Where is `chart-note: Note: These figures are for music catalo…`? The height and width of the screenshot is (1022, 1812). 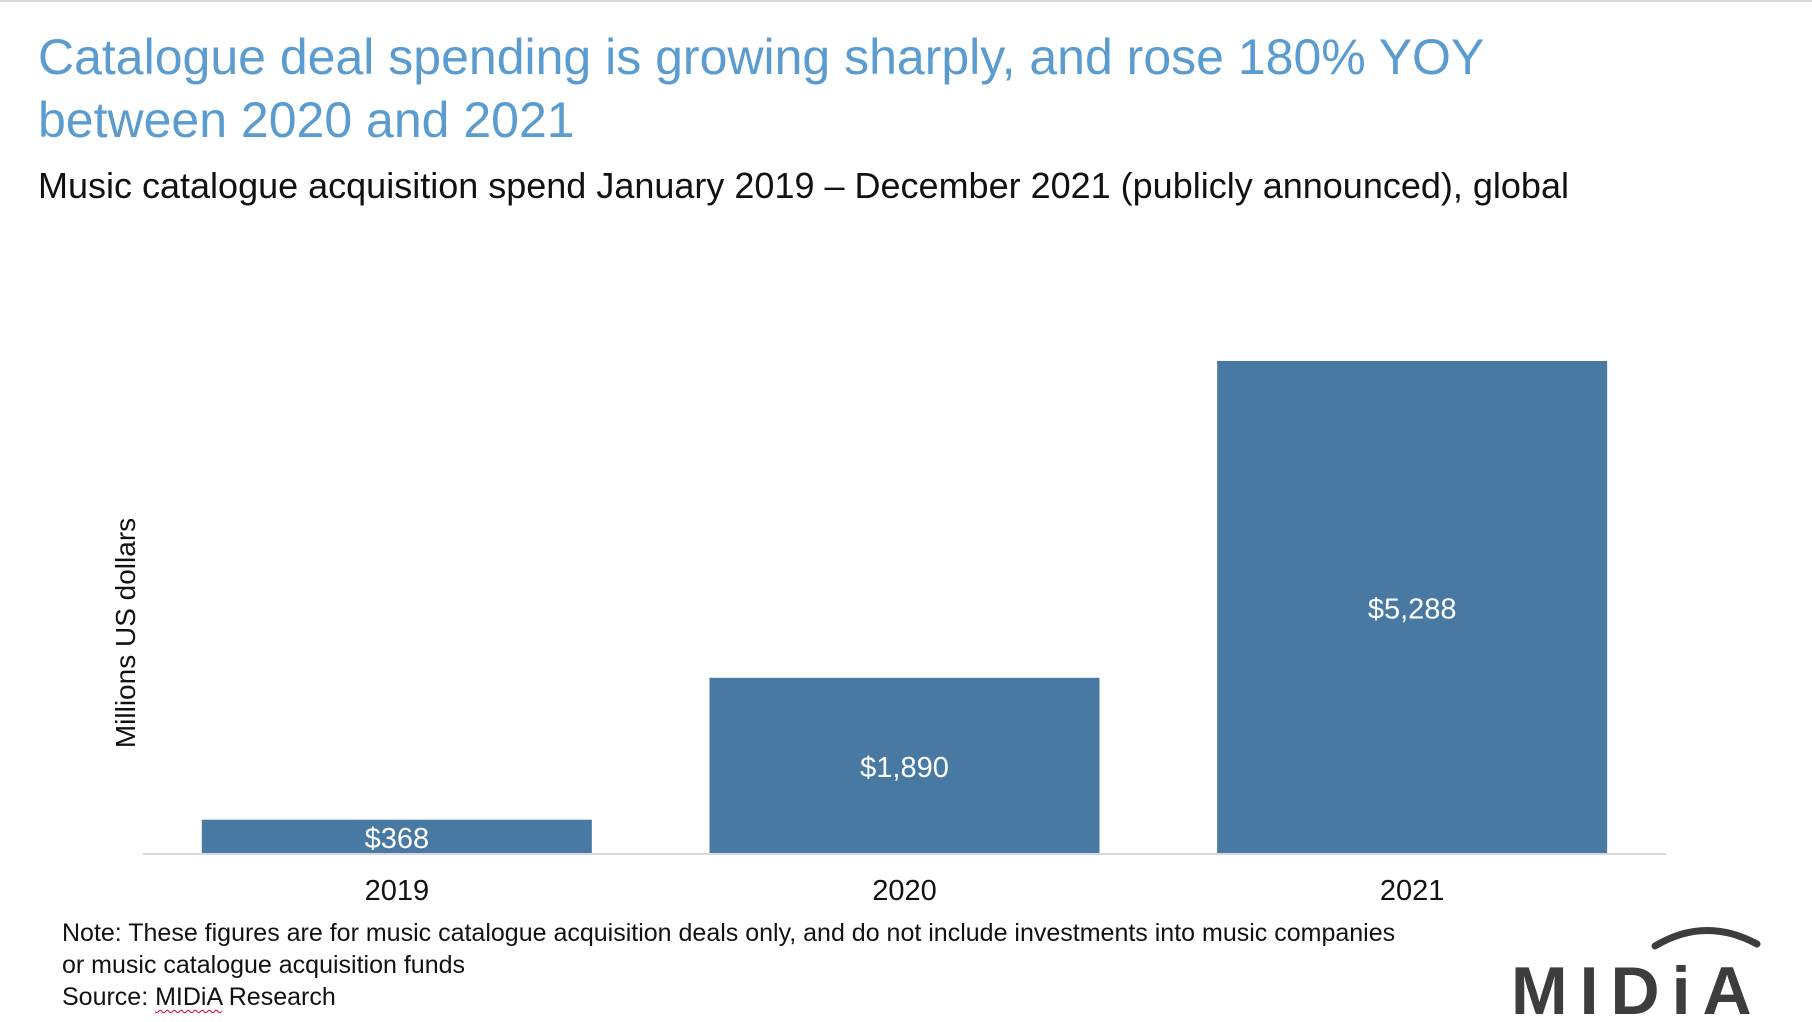 chart-note: Note: These figures are for music catalo… is located at coordinates (729, 949).